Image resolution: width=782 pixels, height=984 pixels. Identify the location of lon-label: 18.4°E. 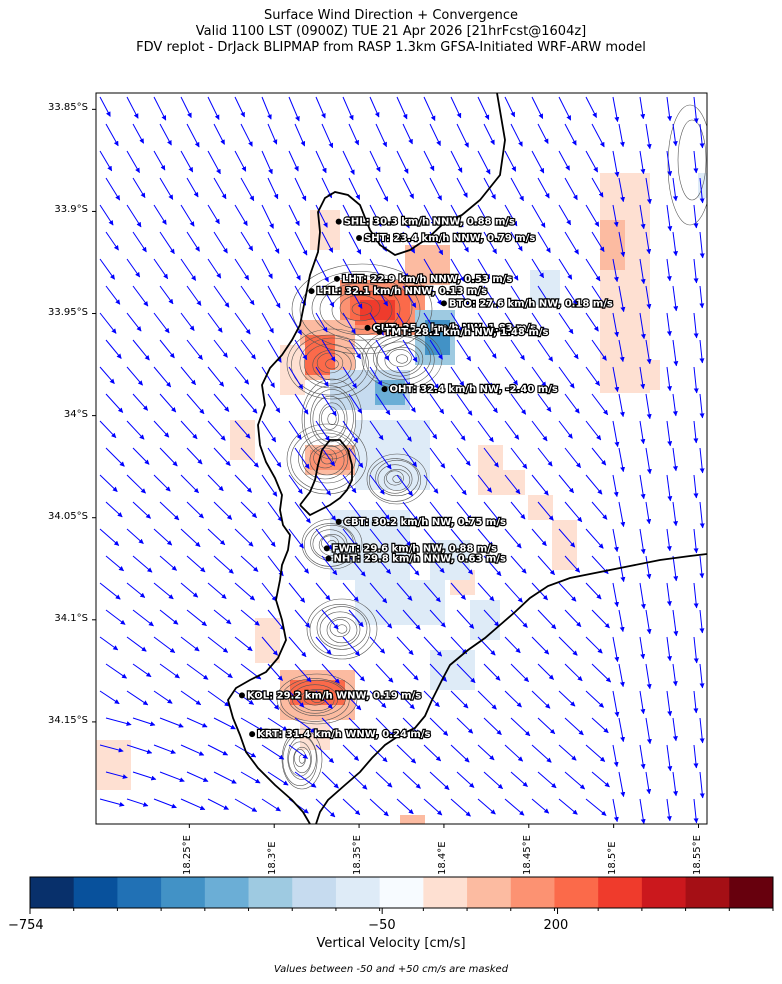
(442, 858).